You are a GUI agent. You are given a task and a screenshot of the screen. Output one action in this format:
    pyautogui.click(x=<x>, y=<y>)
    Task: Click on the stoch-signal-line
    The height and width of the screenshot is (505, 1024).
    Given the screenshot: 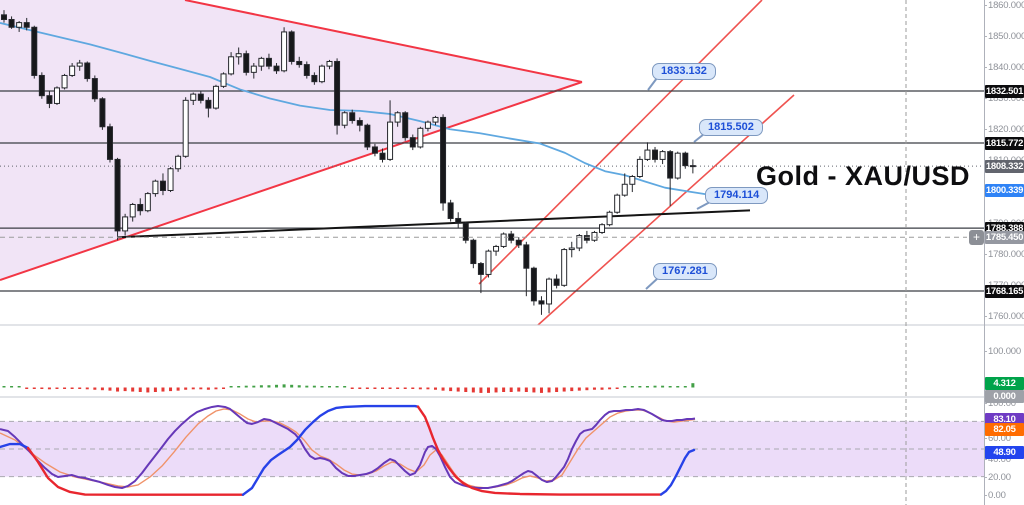 What is the action you would take?
    pyautogui.click(x=348, y=448)
    